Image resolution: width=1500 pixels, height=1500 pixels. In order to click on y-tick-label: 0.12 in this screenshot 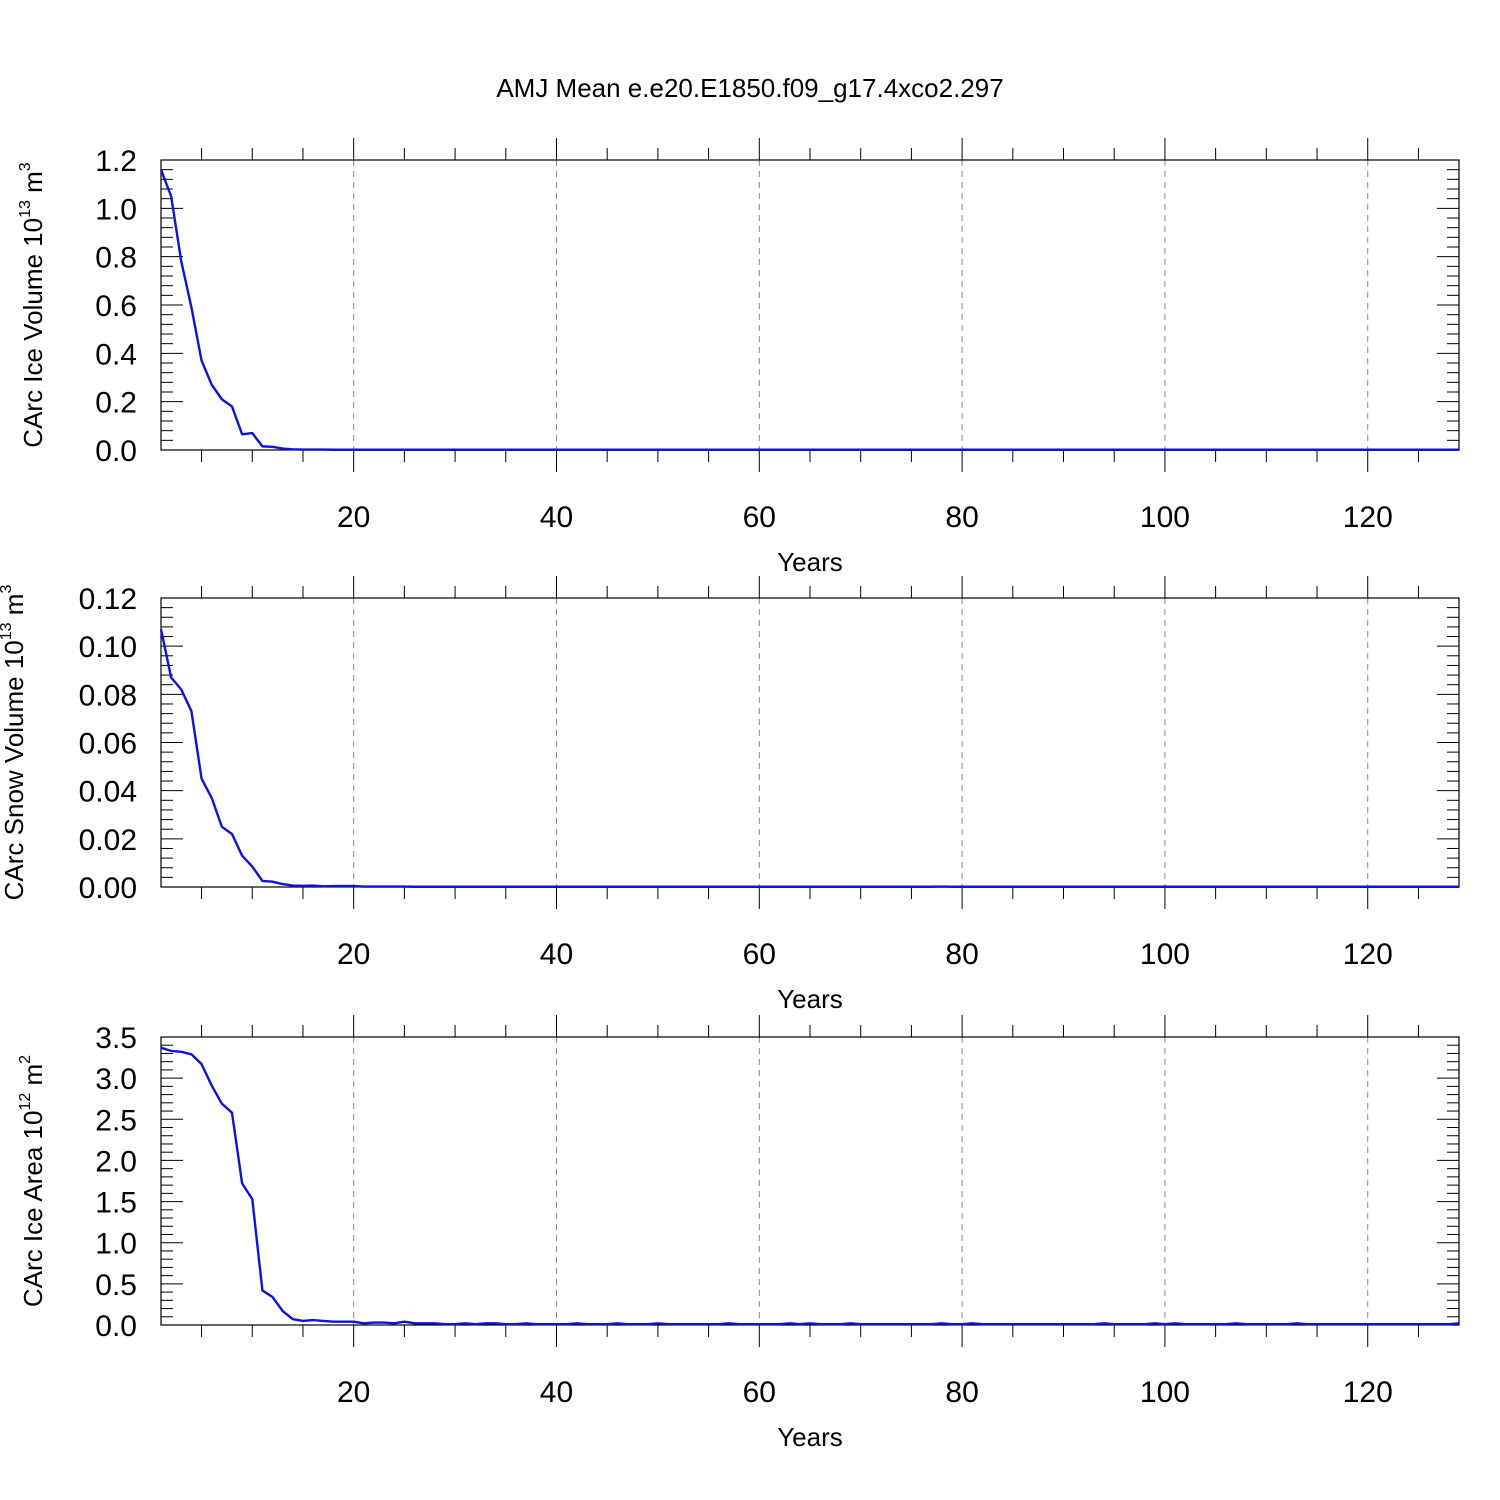, I will do `click(108, 599)`.